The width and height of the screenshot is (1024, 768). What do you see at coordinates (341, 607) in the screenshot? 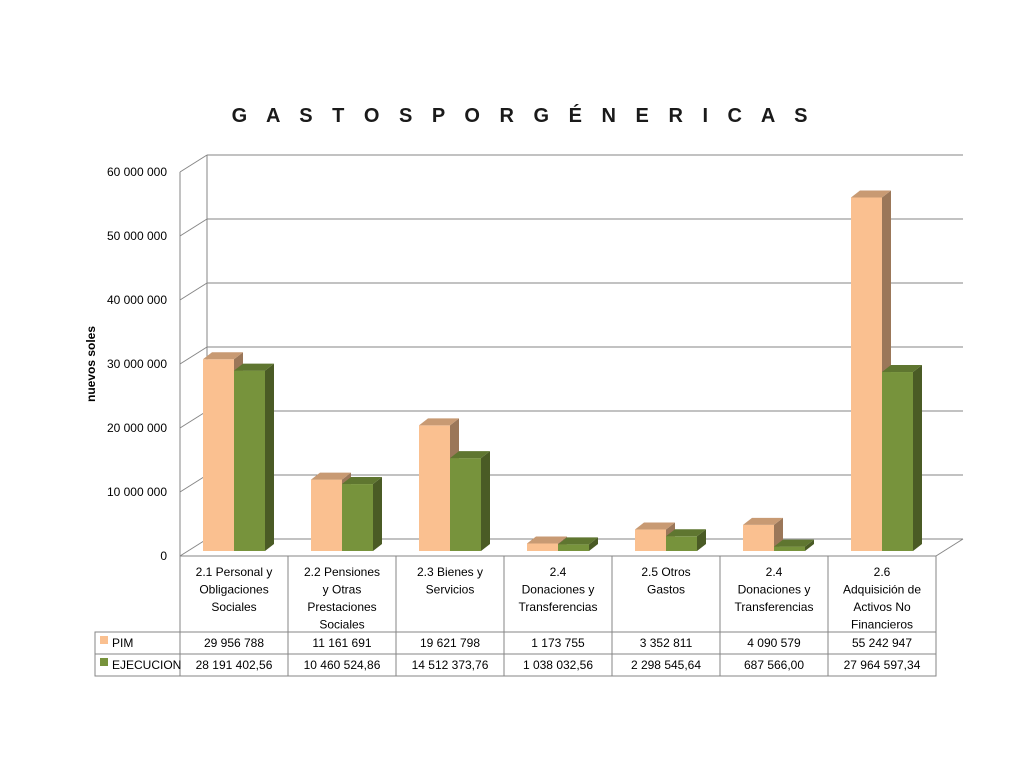
I see `category-label: Prestaciones` at bounding box center [341, 607].